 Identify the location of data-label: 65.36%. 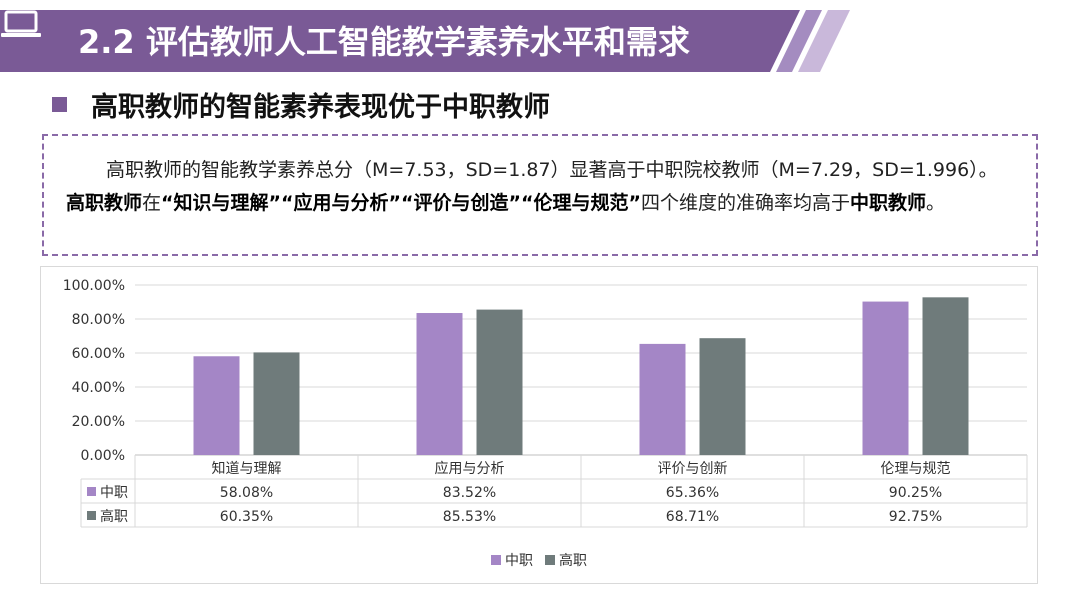
(692, 493).